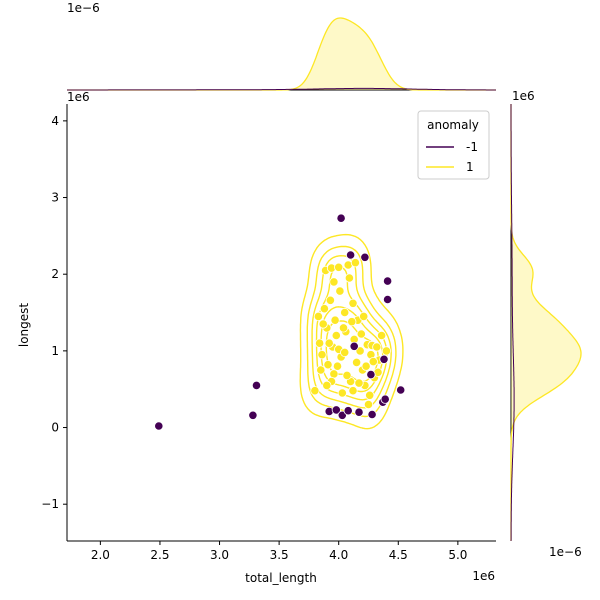 The height and width of the screenshot is (600, 600). What do you see at coordinates (398, 555) in the screenshot?
I see `x-tick-label: 4.5` at bounding box center [398, 555].